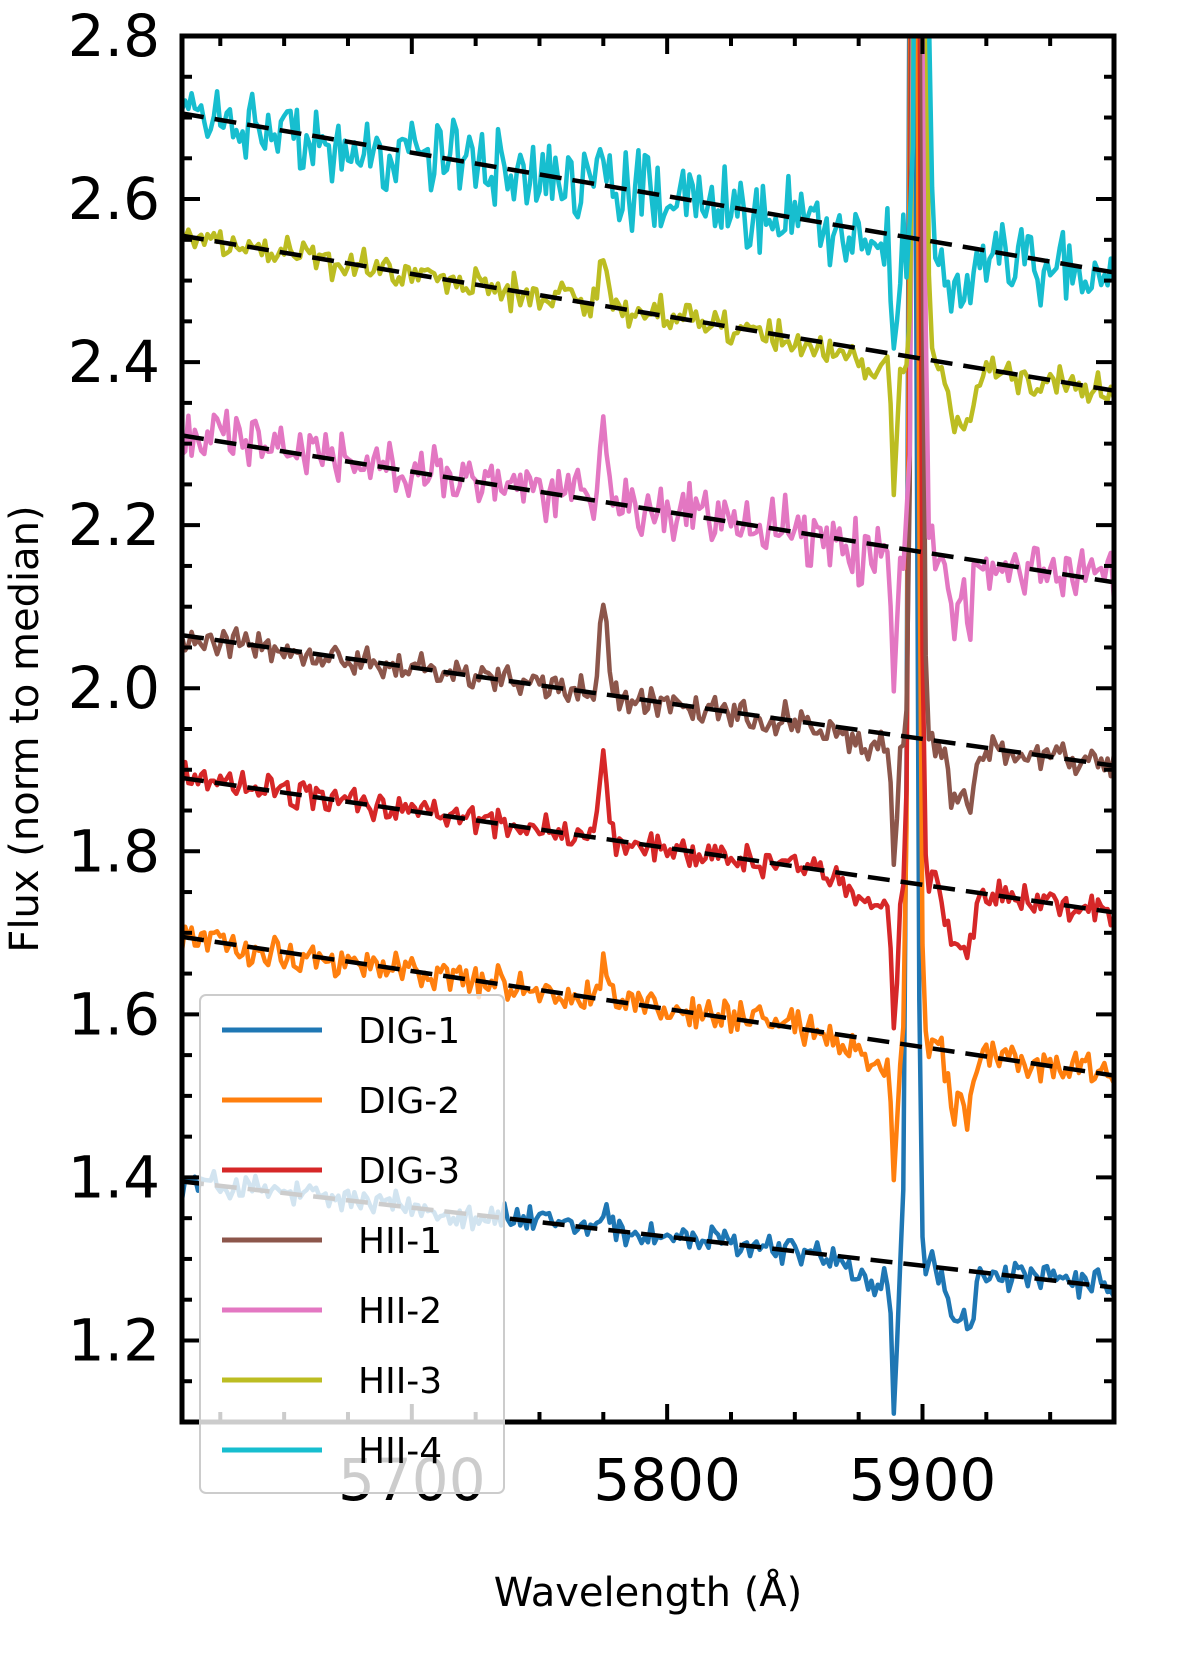  What do you see at coordinates (409, 1101) in the screenshot?
I see `legend-label-dig-2: DIG-2` at bounding box center [409, 1101].